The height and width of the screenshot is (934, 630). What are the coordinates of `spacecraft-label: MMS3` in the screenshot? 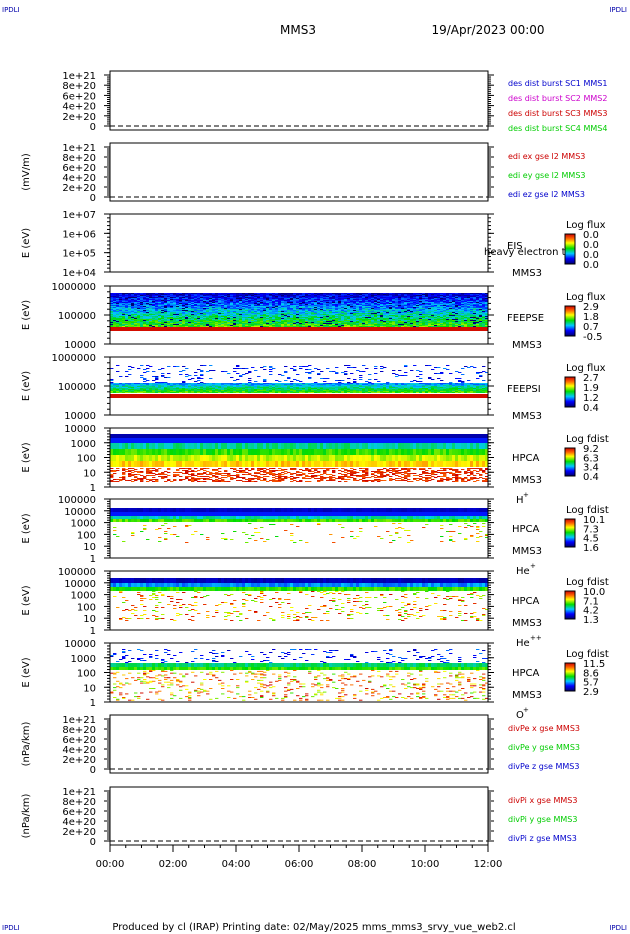 It's located at (527, 273).